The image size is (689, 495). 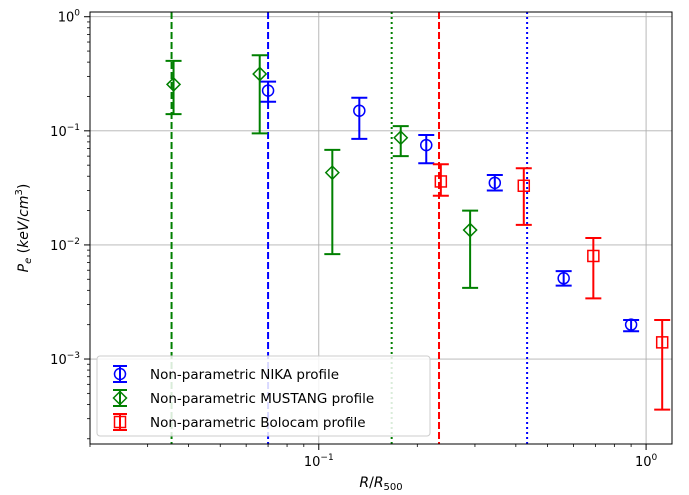 I want to click on legend-label: Non-parametric Bolocam profile, so click(x=258, y=423).